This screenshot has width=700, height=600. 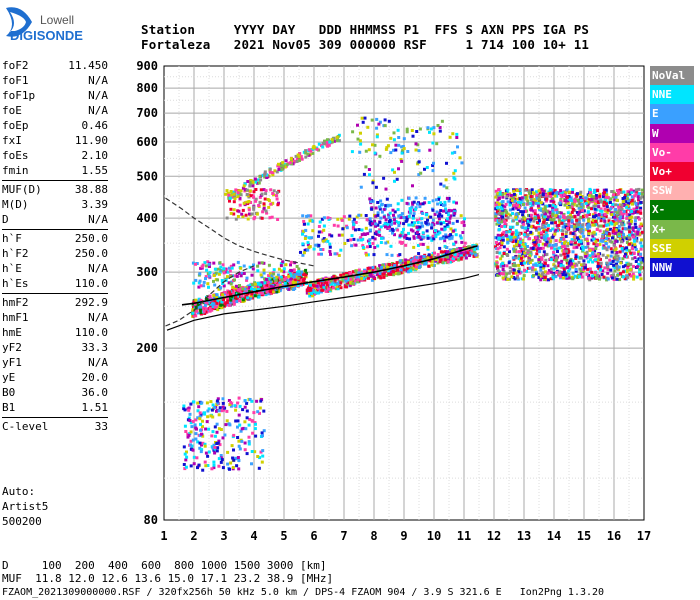 I want to click on header-value-2: Nov05, so click(x=295, y=44).